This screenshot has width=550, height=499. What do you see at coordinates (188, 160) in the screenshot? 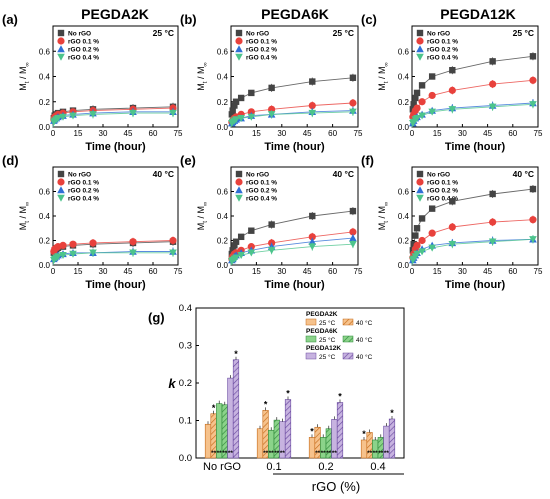
I see `panel-label: (e)` at bounding box center [188, 160].